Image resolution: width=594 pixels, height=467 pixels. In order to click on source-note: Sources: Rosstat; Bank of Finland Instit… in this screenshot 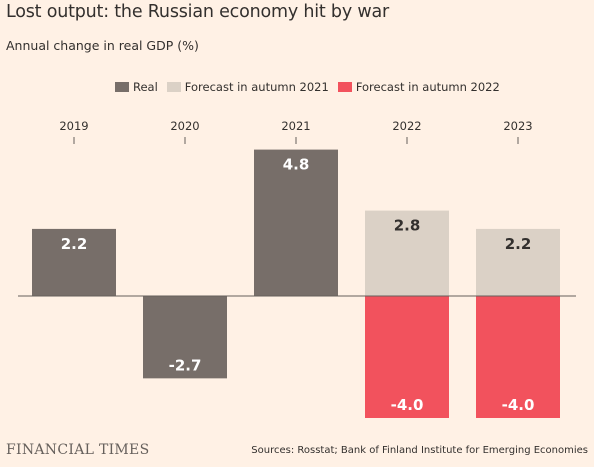, I will do `click(419, 450)`.